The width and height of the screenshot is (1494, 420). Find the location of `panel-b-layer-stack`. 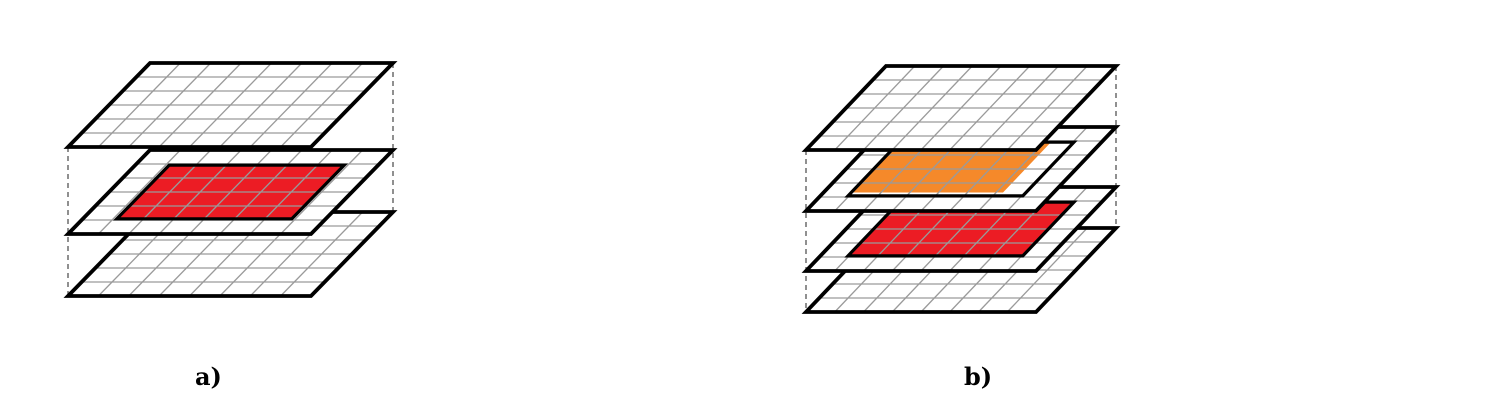

panel-b-layer-stack is located at coordinates (961, 189).